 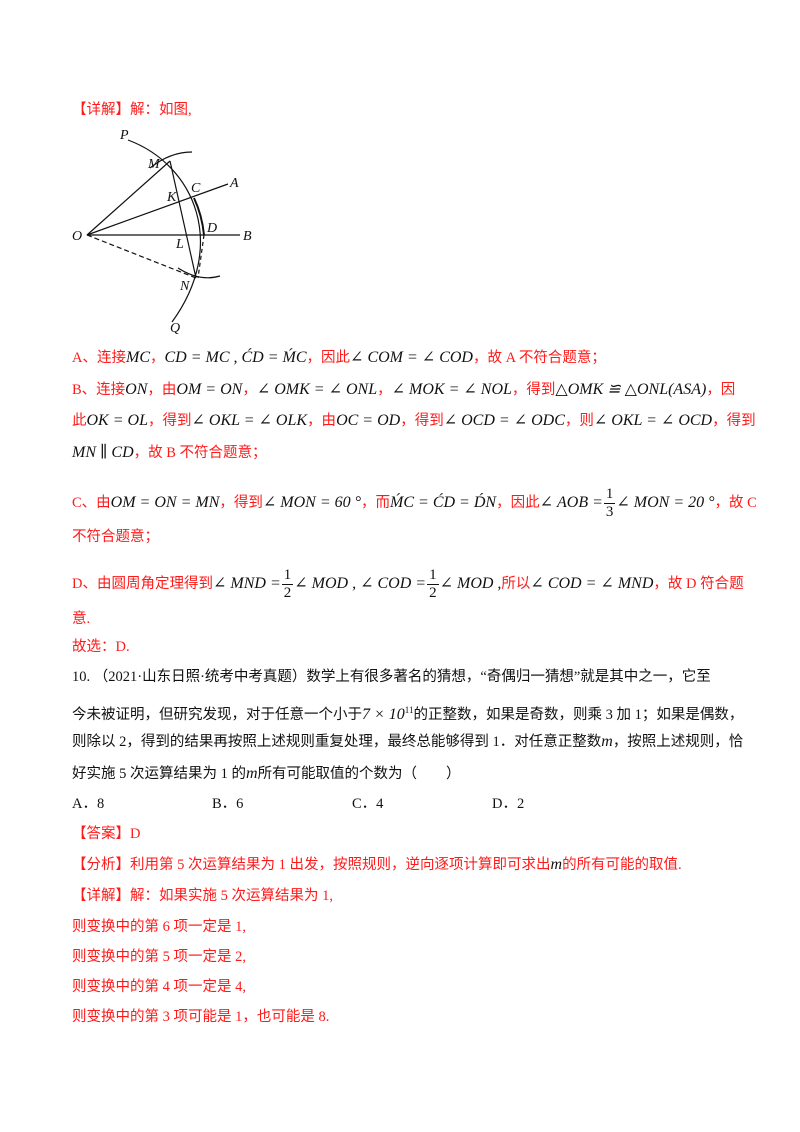 I want to click on text-segment: ，因此, so click(x=328, y=358).